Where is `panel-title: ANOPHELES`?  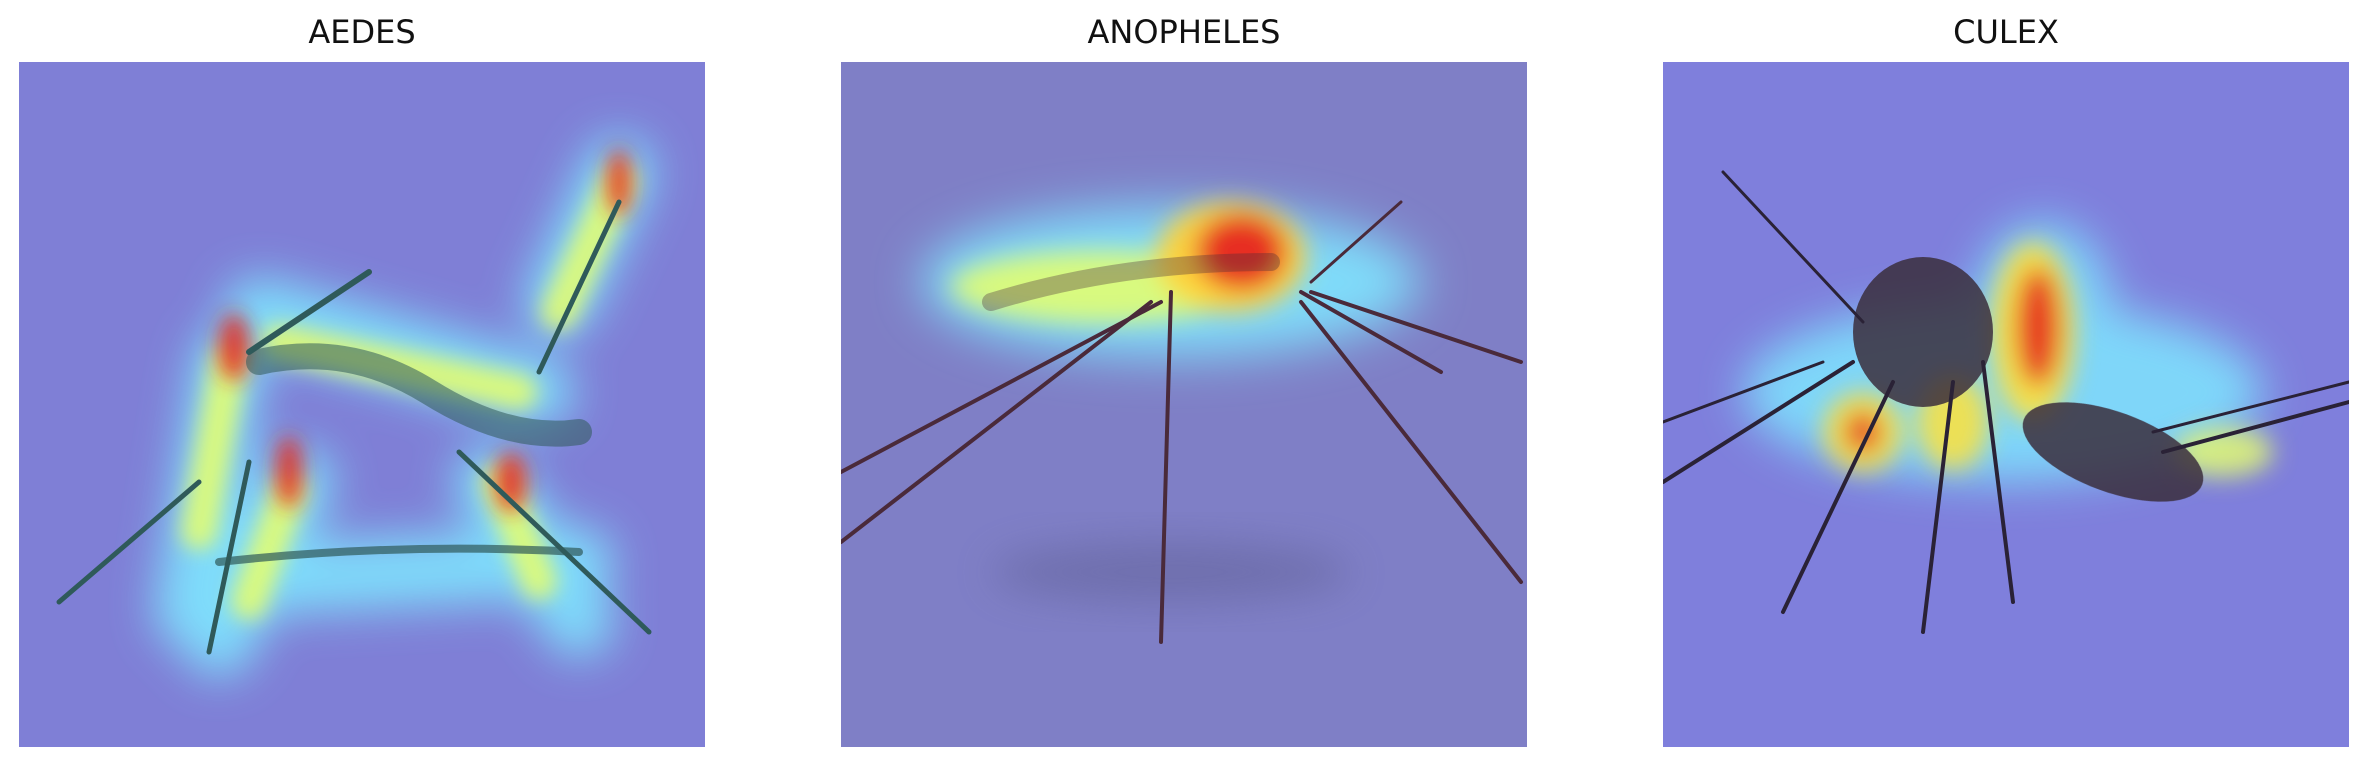 panel-title: ANOPHELES is located at coordinates (1184, 32).